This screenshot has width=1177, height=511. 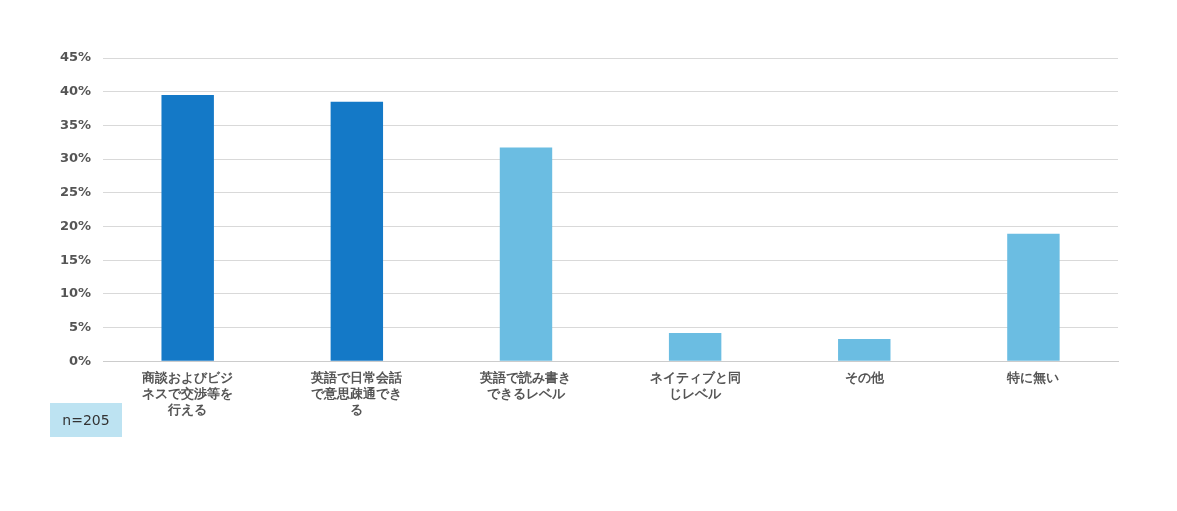 What do you see at coordinates (356, 393) in the screenshot?
I see `x-tick-label: 英語で日常会話で意思疎通できる` at bounding box center [356, 393].